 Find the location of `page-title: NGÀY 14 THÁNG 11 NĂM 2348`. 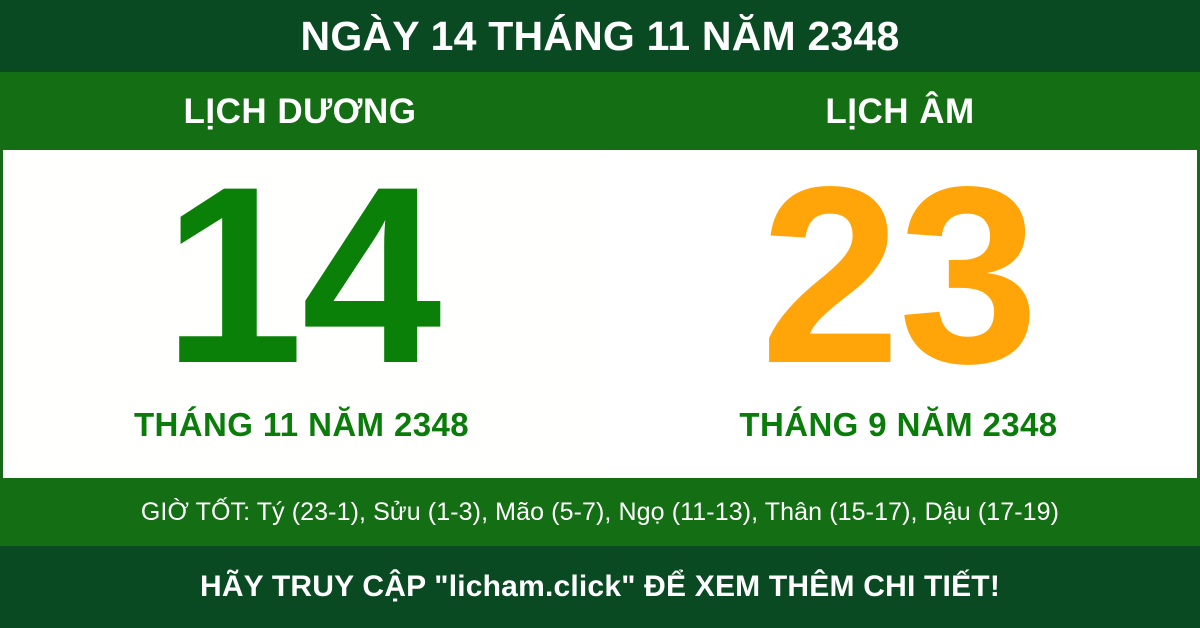

page-title: NGÀY 14 THÁNG 11 NĂM 2348 is located at coordinates (600, 35).